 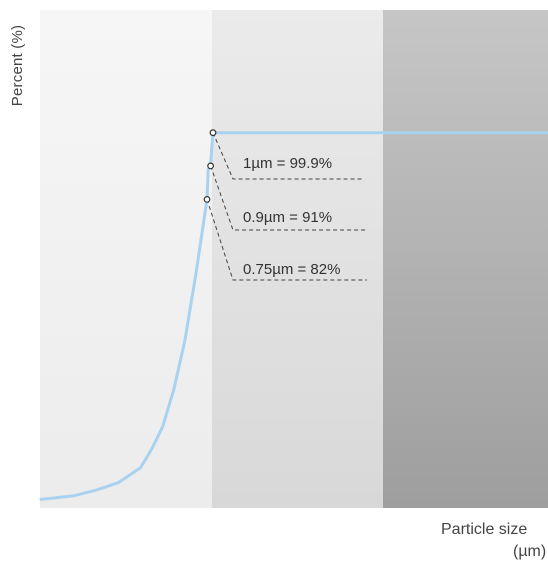 I want to click on annotation-label: 0.75µm = 82%, so click(x=291, y=269).